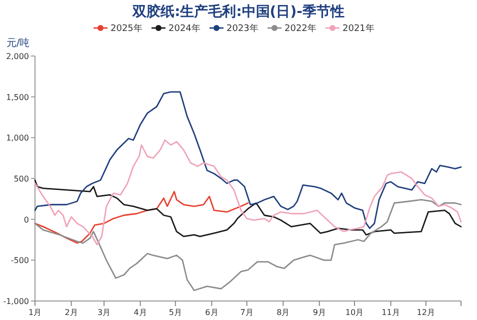 Image resolution: width=477 pixels, height=320 pixels. I want to click on x-tick-label: 9月, so click(319, 312).